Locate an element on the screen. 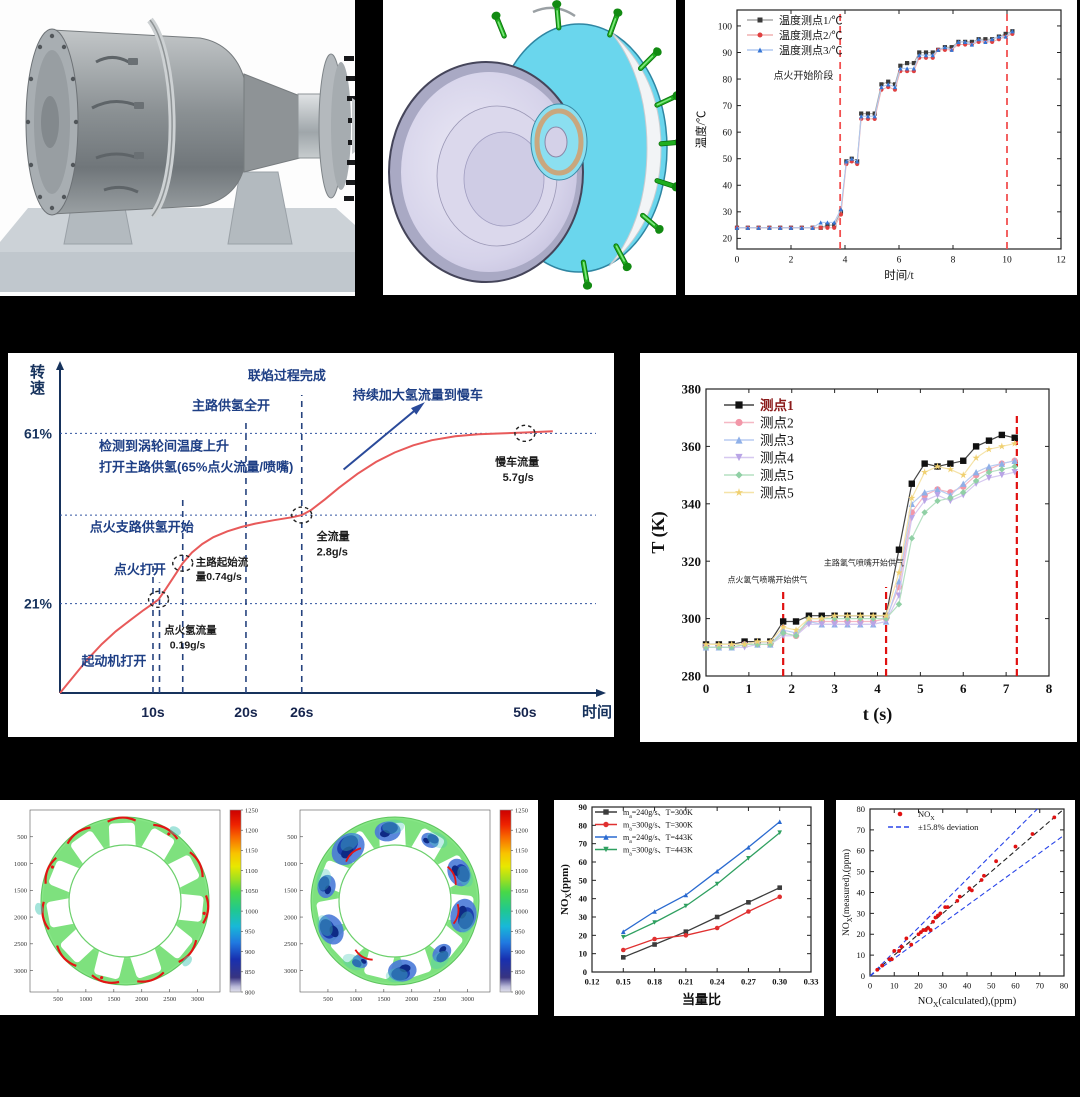  x-axis-label: t (s) is located at coordinates (878, 714).